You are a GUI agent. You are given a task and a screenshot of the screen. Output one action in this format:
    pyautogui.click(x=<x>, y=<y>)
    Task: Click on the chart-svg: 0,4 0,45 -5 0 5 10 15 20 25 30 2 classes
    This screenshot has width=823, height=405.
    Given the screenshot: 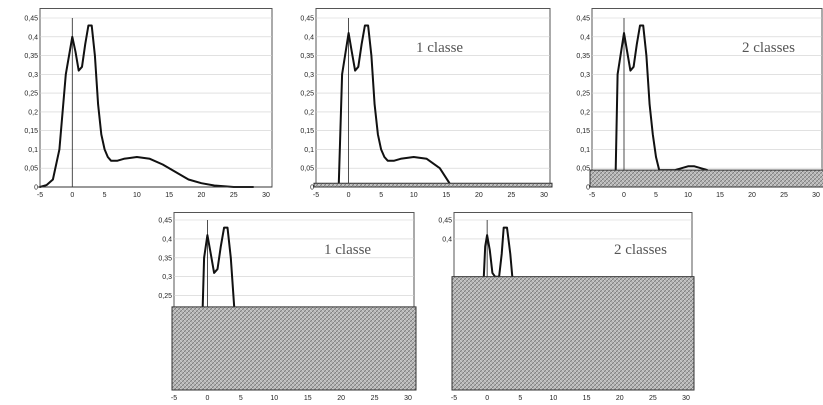 What is the action you would take?
    pyautogui.click(x=566, y=307)
    